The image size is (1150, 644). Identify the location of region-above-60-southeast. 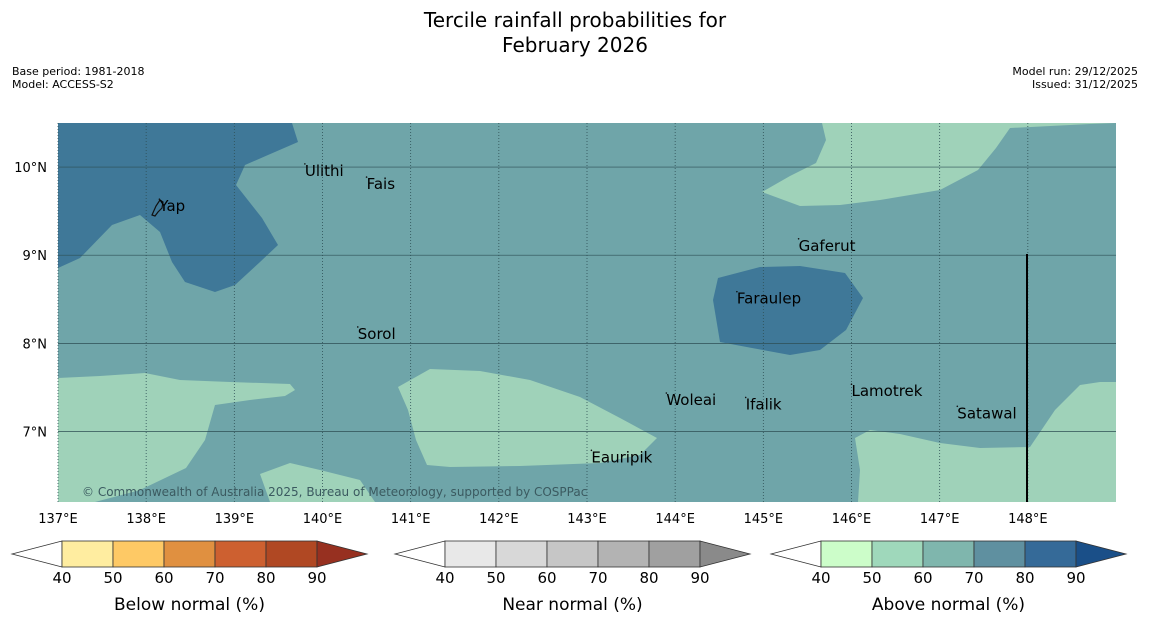
(985, 442).